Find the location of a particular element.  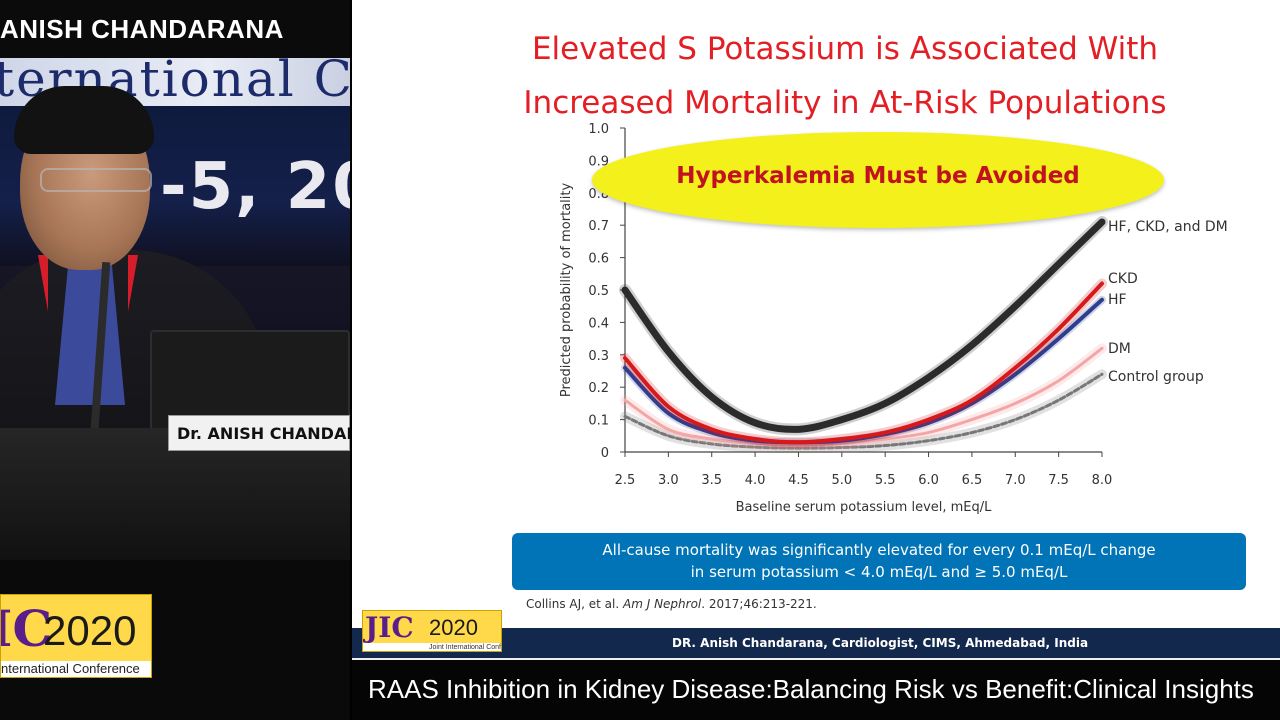

y-tick-label: 0 is located at coordinates (605, 453).